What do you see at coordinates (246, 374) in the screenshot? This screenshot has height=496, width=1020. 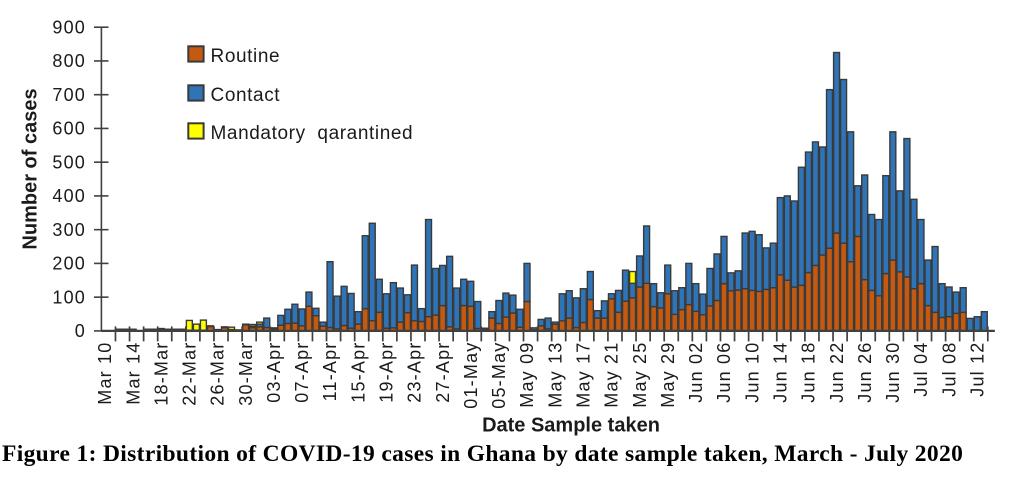 I see `svg-text: 30-Mar` at bounding box center [246, 374].